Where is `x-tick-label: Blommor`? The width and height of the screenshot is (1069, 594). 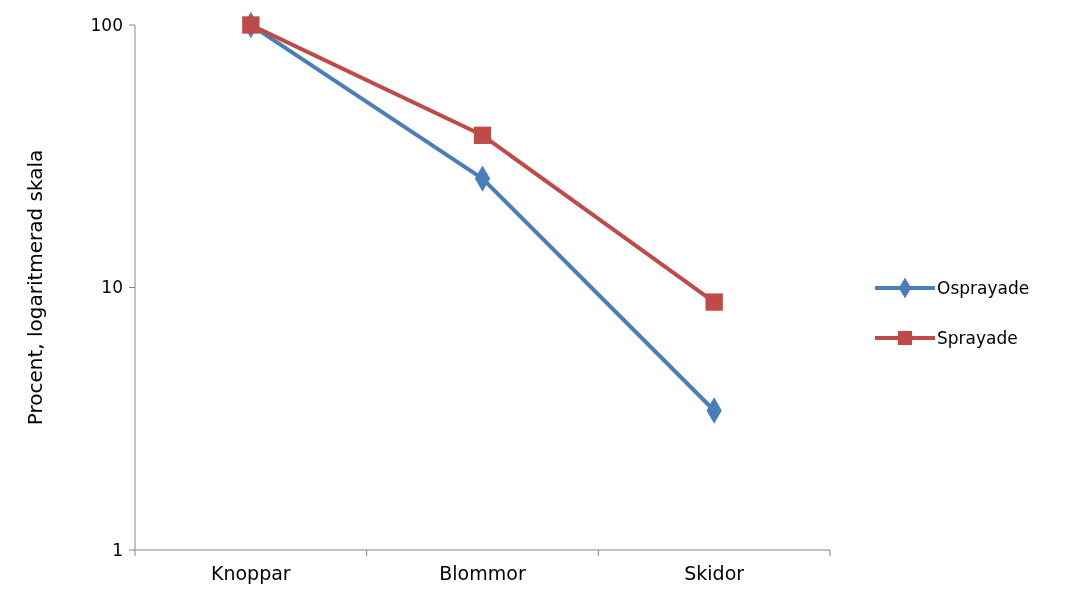 x-tick-label: Blommor is located at coordinates (482, 573).